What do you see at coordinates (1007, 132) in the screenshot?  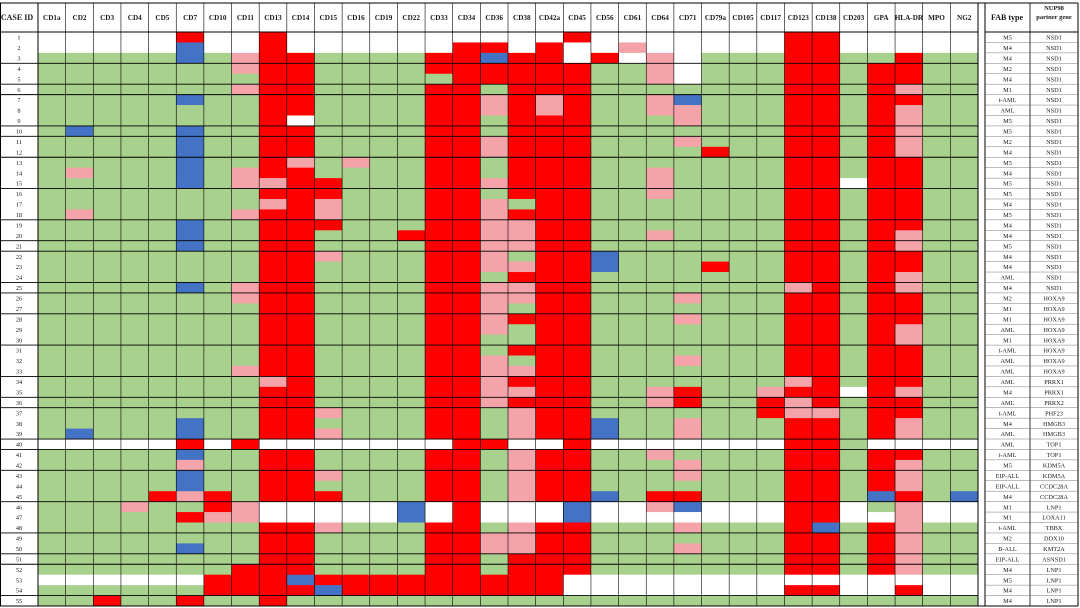 I see `fab-type-label: M5` at bounding box center [1007, 132].